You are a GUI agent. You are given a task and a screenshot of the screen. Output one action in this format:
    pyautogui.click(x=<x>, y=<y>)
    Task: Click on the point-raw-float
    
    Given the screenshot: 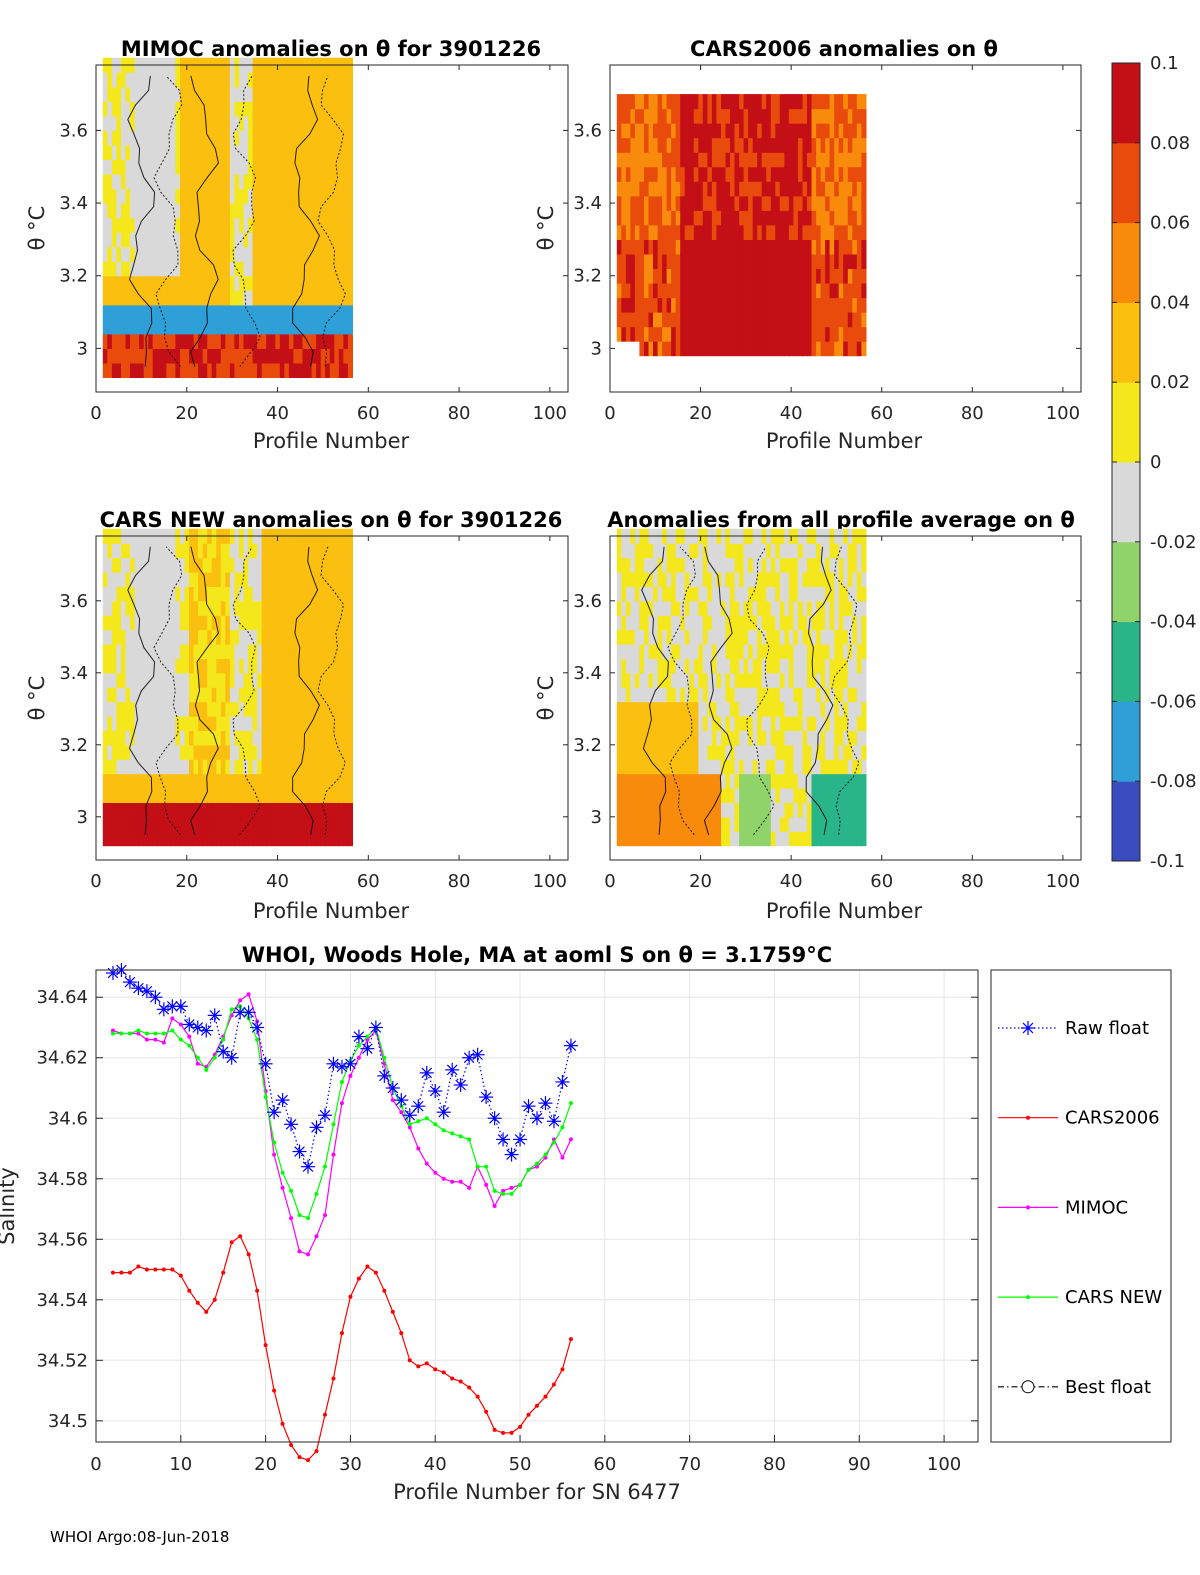 What is the action you would take?
    pyautogui.click(x=520, y=1139)
    